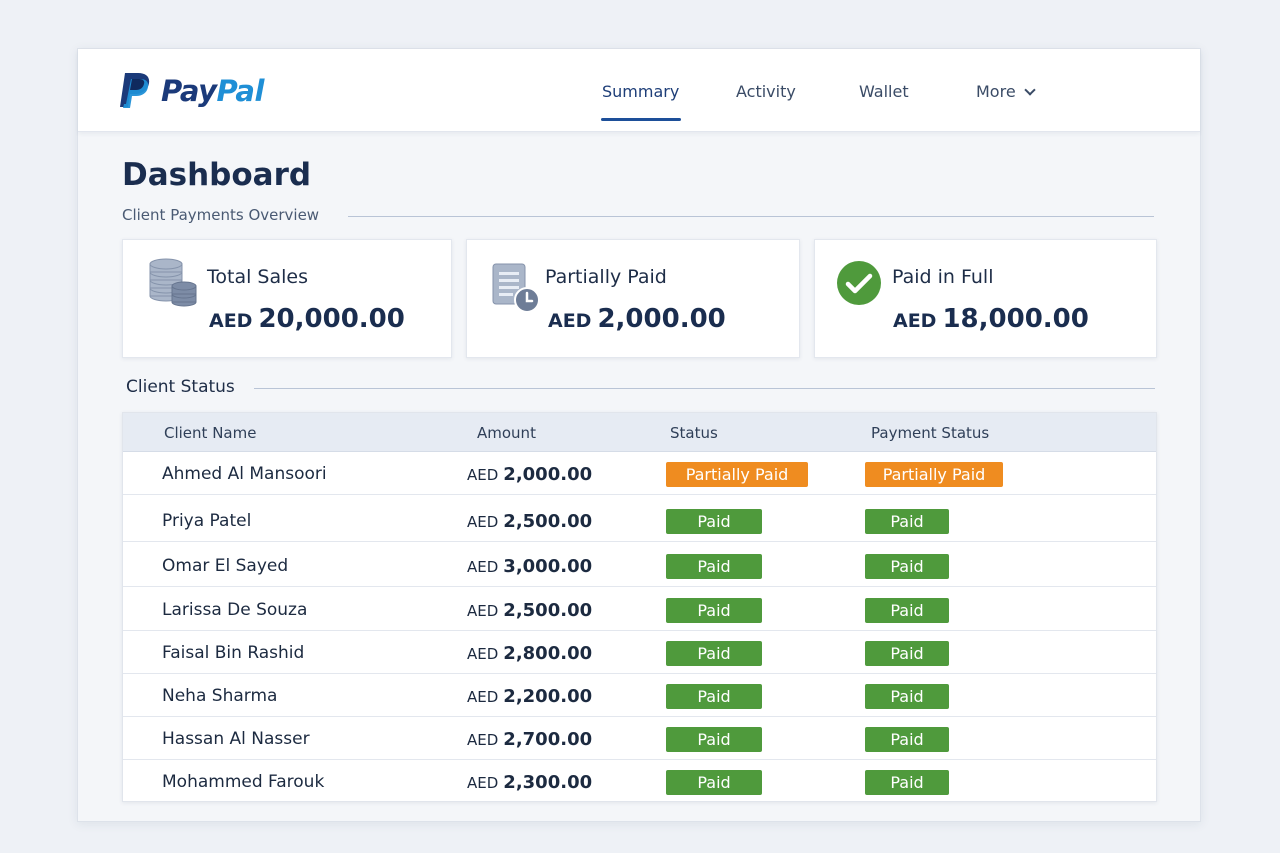  I want to click on amount-cell: AED 3,000.00, so click(529, 566).